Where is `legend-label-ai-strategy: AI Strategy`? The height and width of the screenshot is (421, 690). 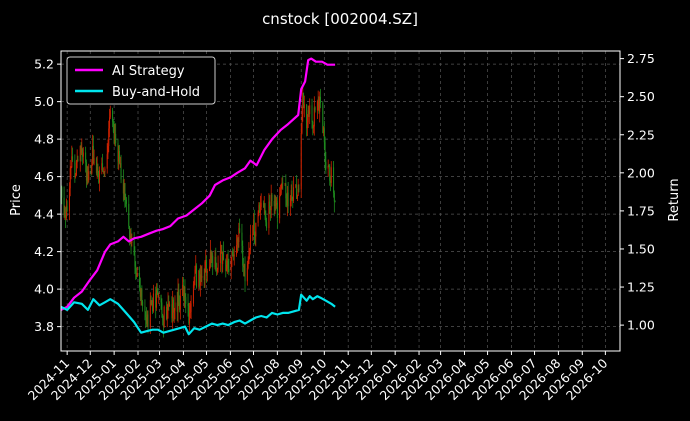
legend-label-ai-strategy: AI Strategy is located at coordinates (148, 71).